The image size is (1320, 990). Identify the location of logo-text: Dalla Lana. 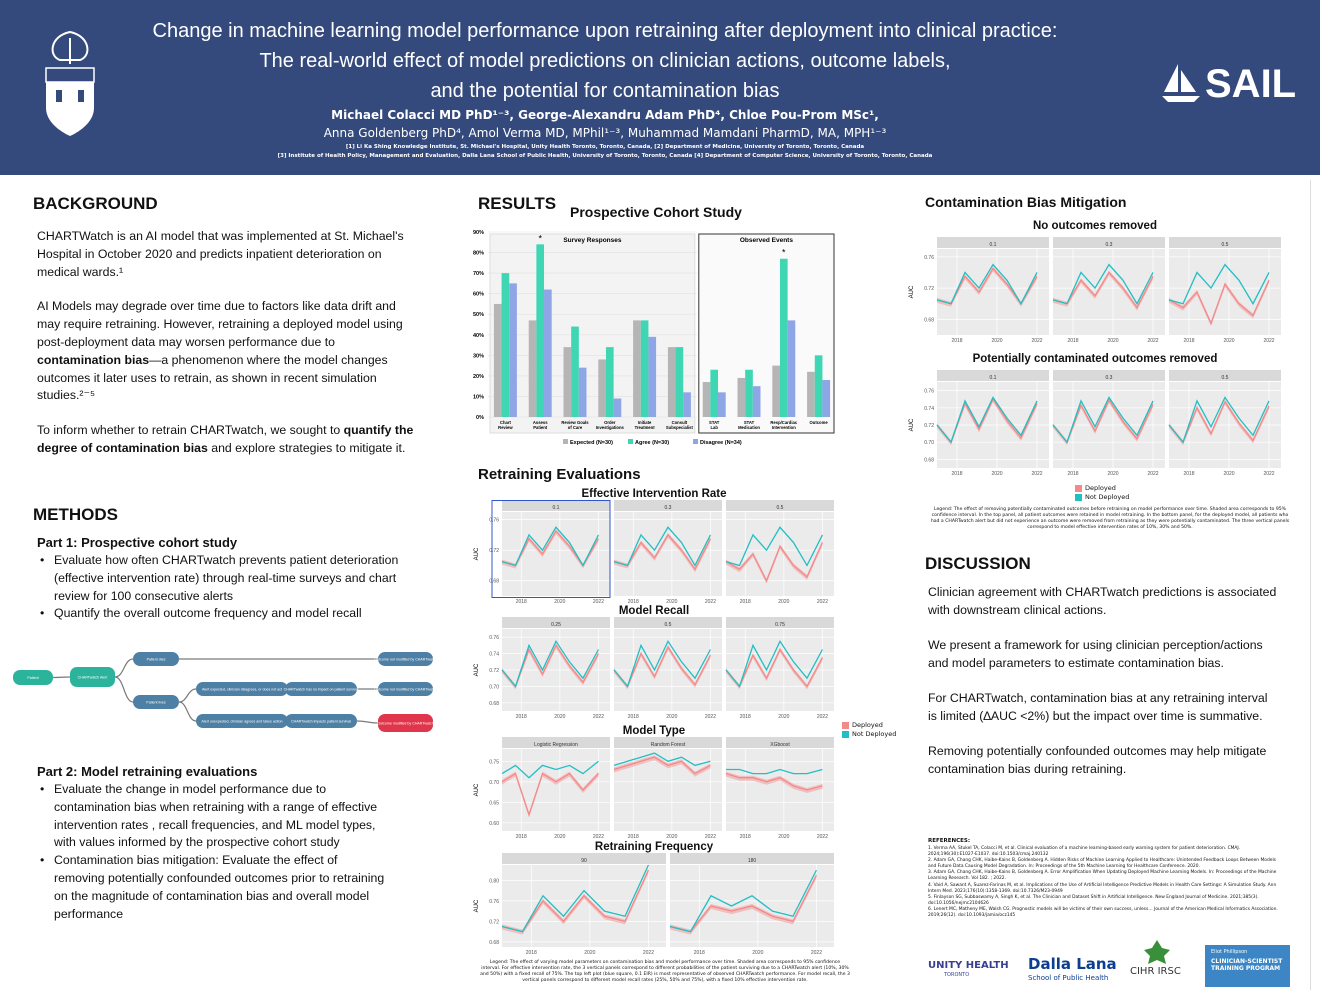
(1072, 964).